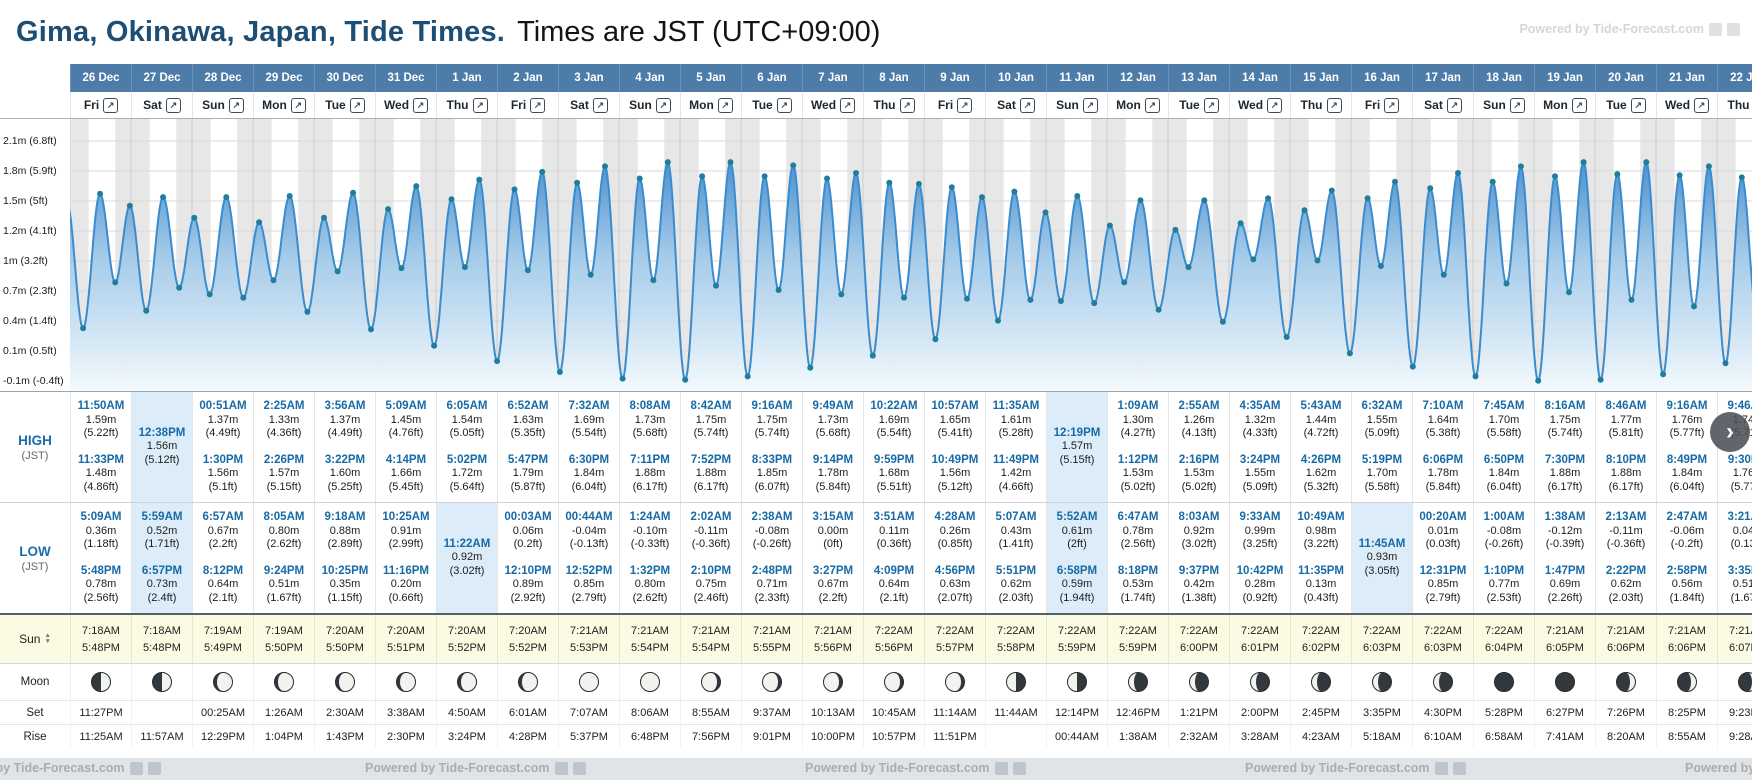 This screenshot has height=780, width=1752. What do you see at coordinates (1626, 486) in the screenshot?
I see `tide-height-ft: (6.17ft)` at bounding box center [1626, 486].